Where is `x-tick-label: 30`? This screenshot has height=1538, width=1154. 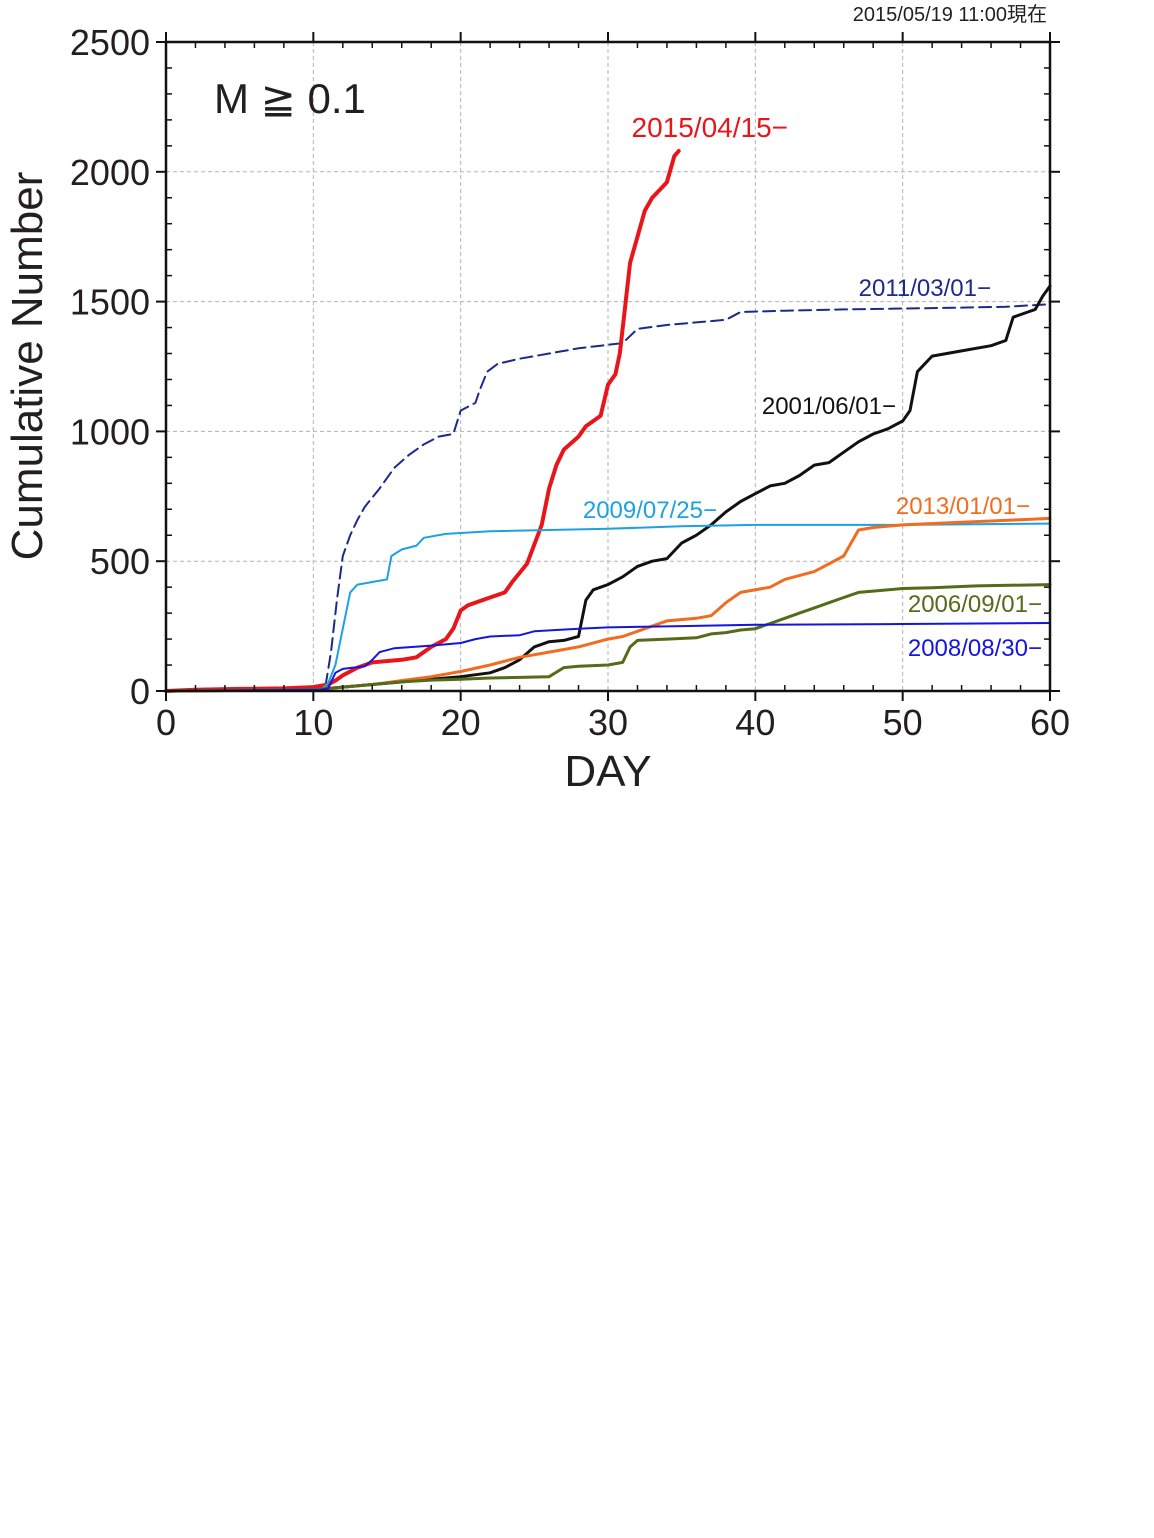
x-tick-label: 30 is located at coordinates (608, 722).